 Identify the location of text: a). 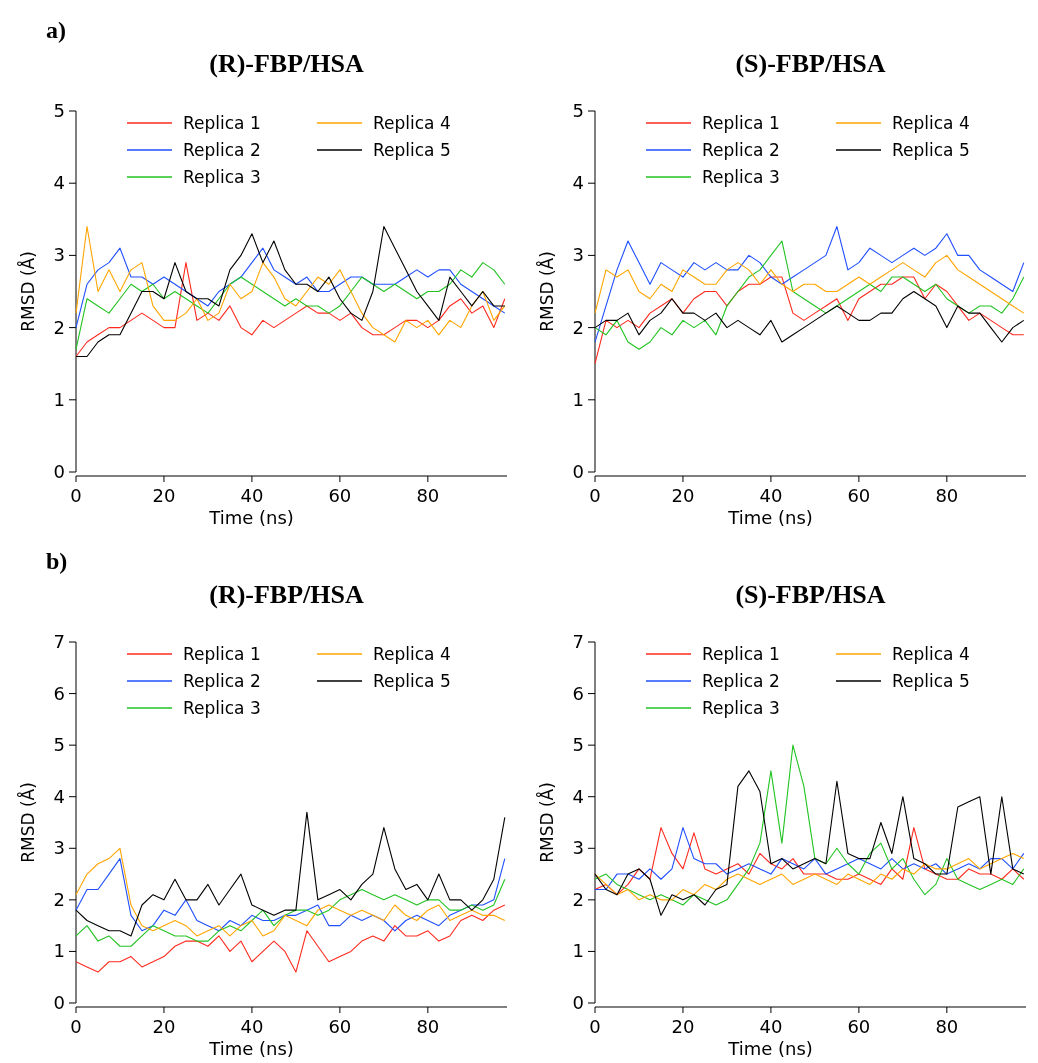
(56, 30).